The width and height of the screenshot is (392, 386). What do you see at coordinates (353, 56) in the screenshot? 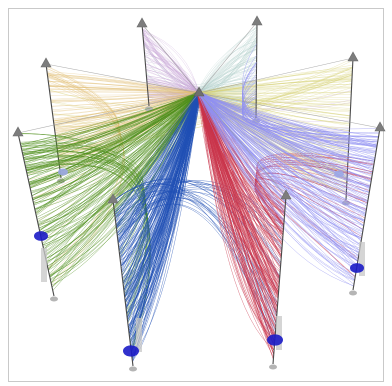
I see `axis-3-apex-marker` at bounding box center [353, 56].